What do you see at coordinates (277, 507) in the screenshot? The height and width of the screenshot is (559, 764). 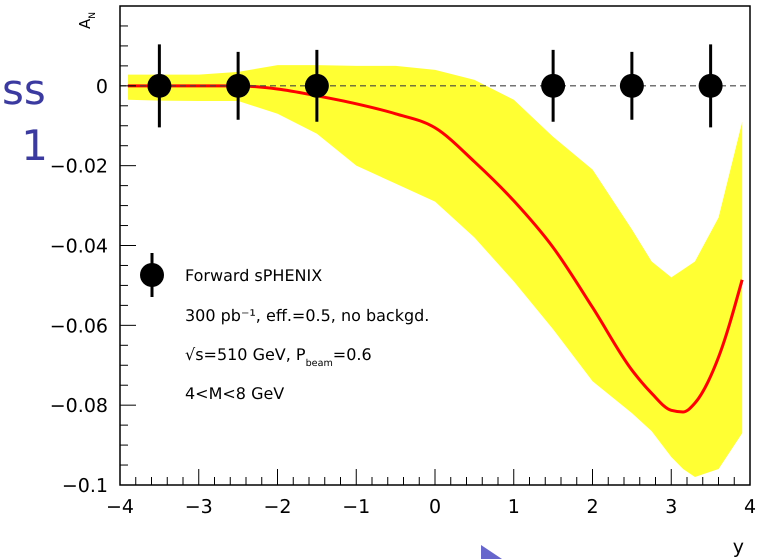 I see `x-tick-label: −2` at bounding box center [277, 507].